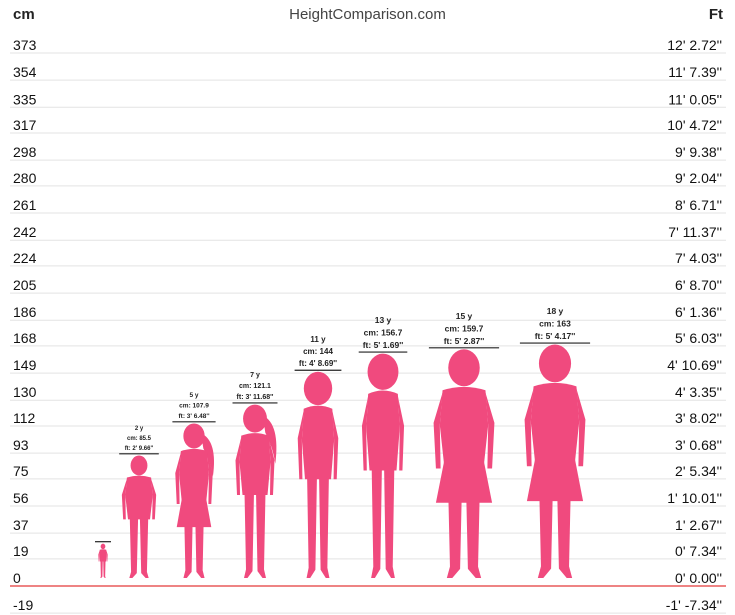  Describe the element at coordinates (715, 14) in the screenshot. I see `ft-unit-header: Ft` at that location.